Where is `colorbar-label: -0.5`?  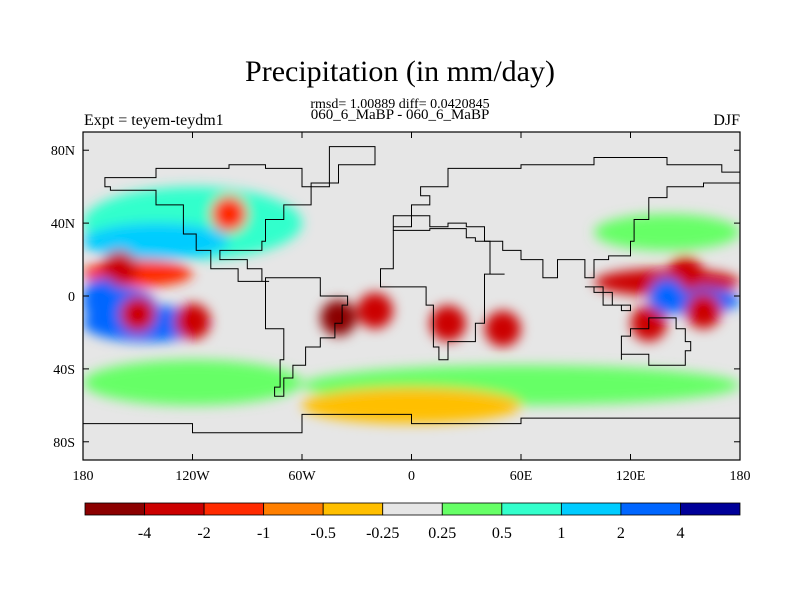 colorbar-label: -0.5 is located at coordinates (323, 533).